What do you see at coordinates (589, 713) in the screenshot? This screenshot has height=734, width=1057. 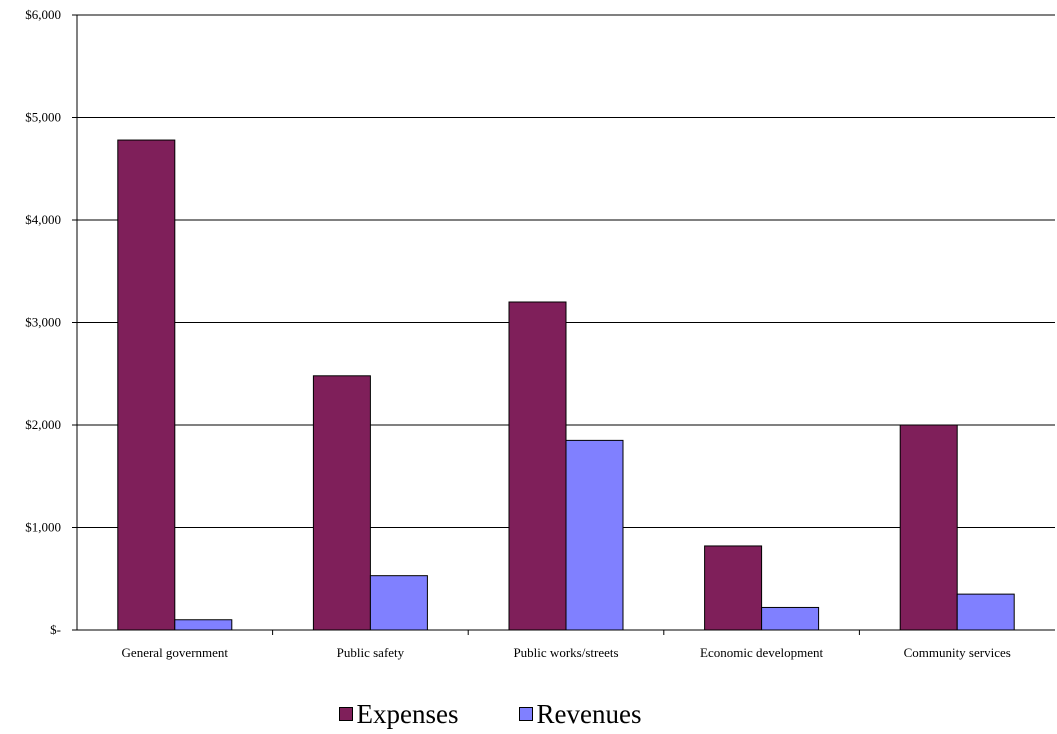 I see `legend-label-revenues: Revenues` at bounding box center [589, 713].